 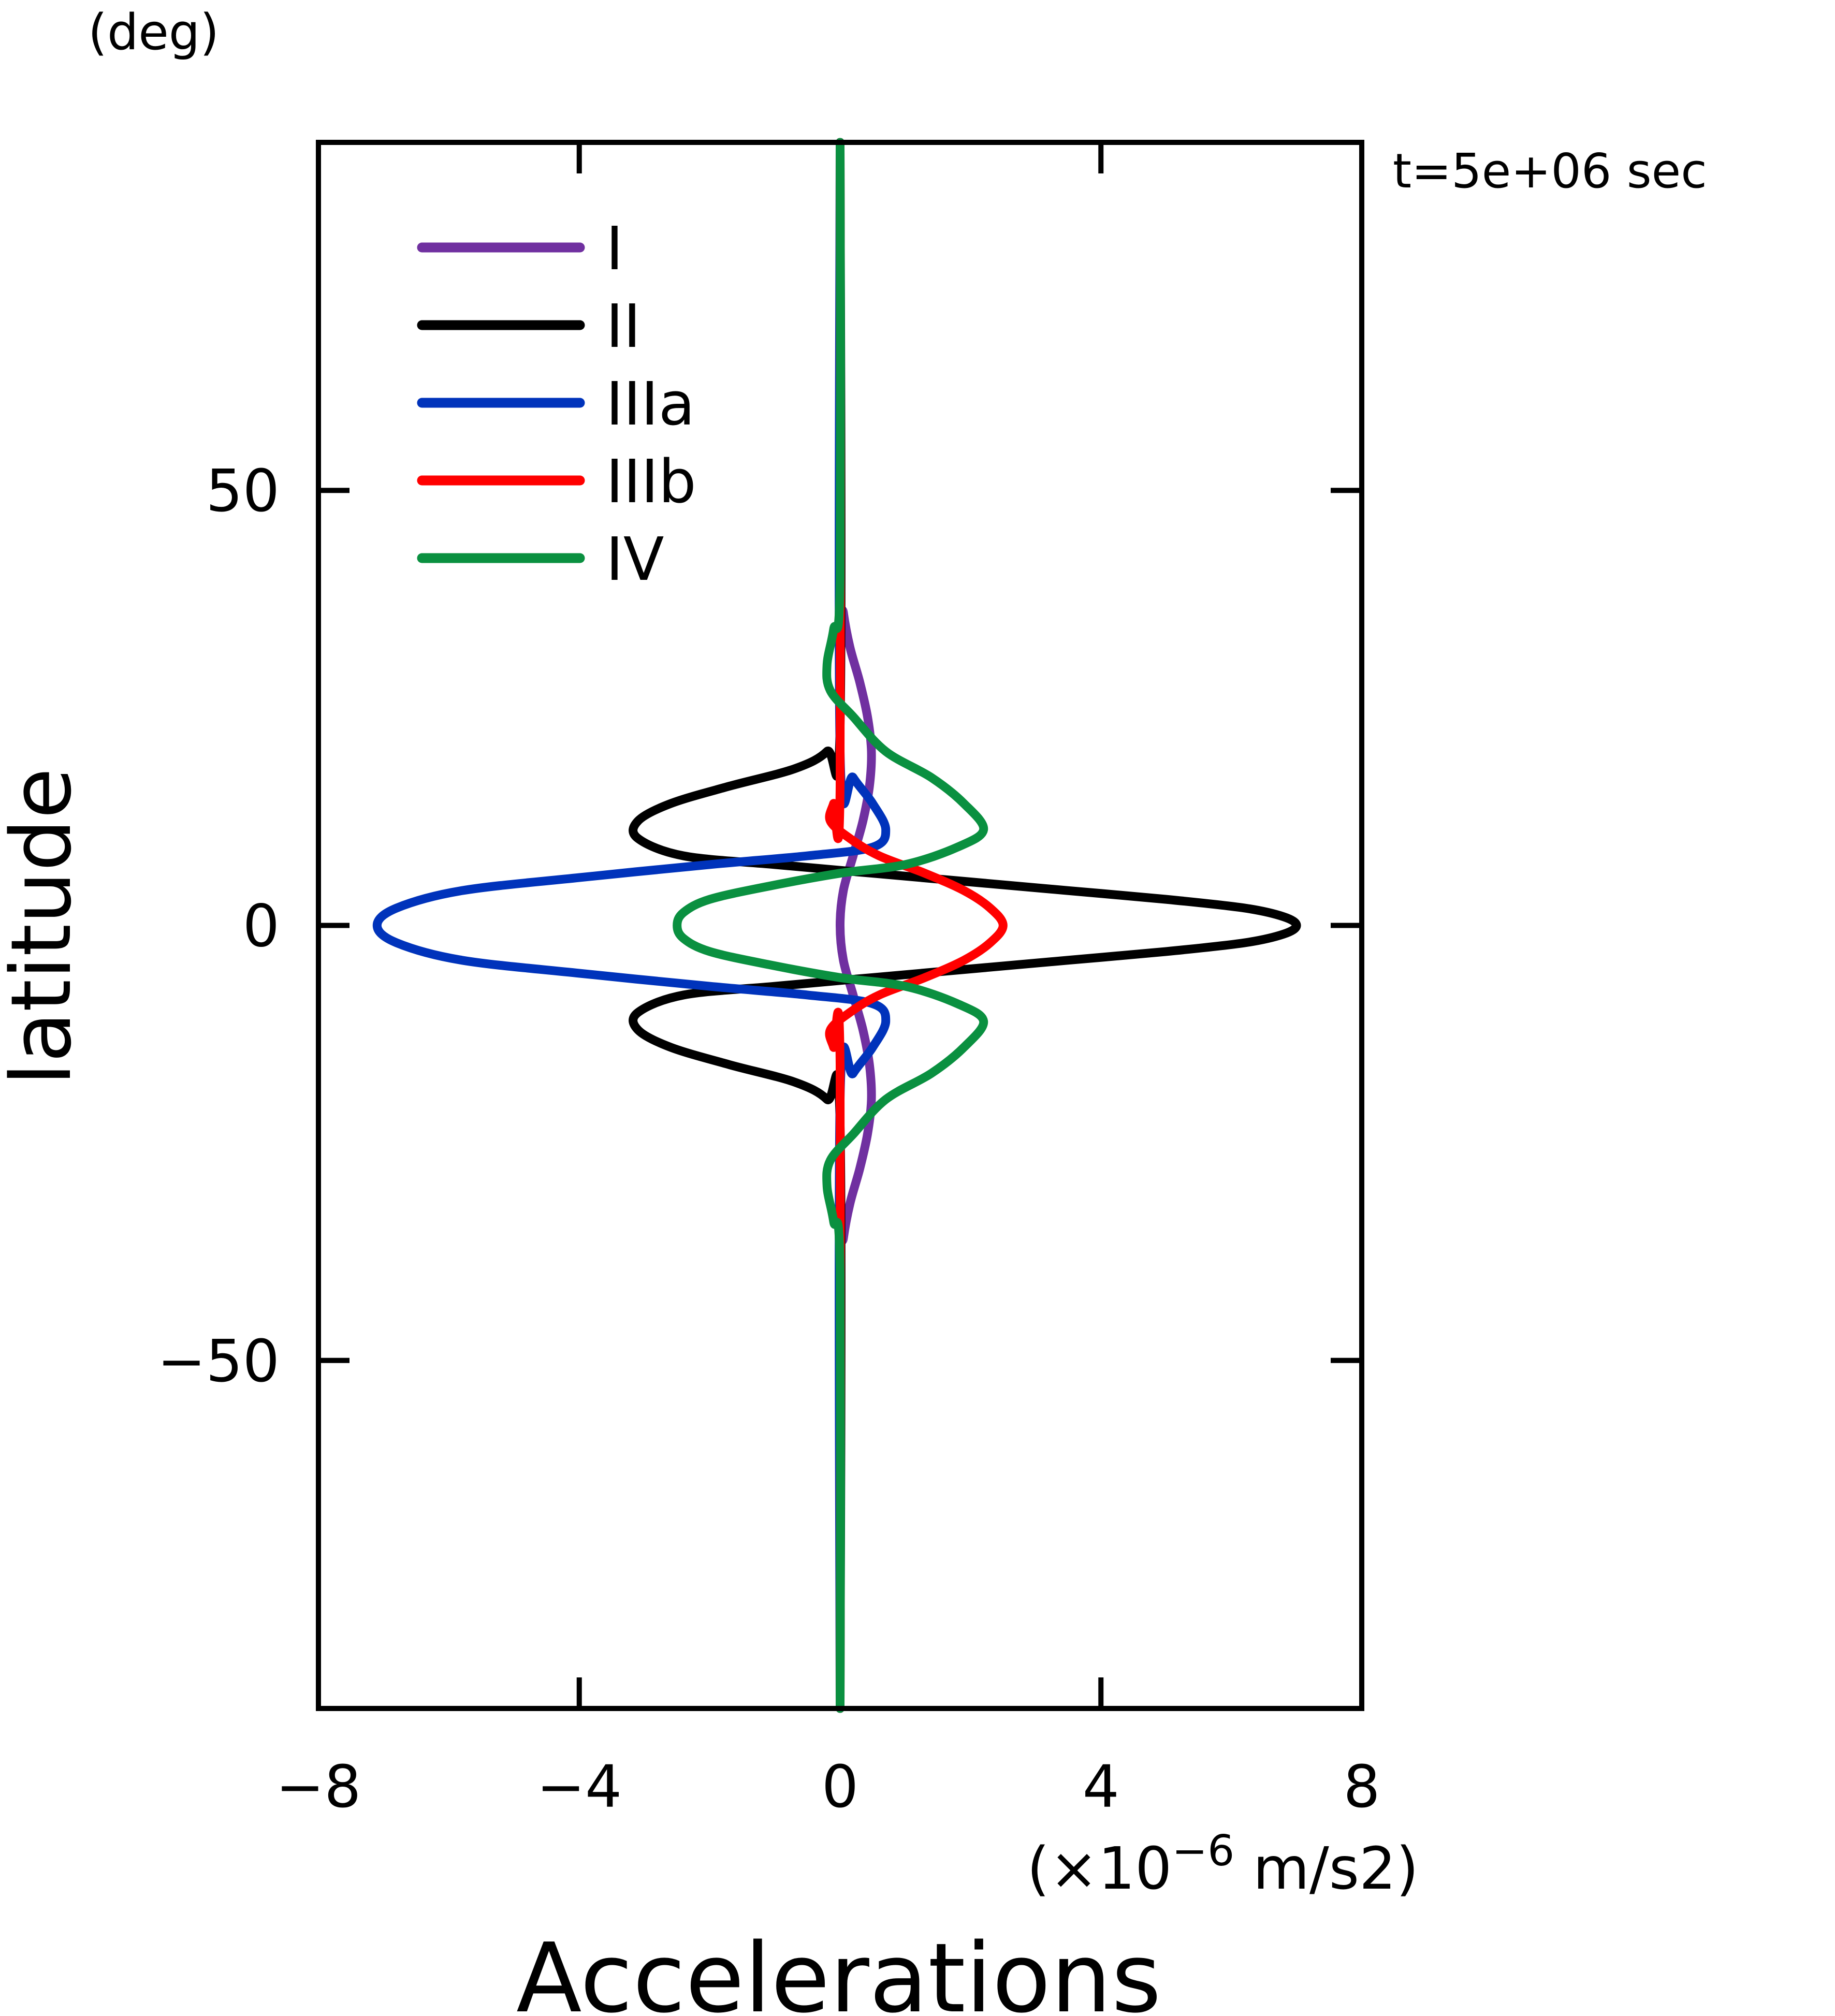 I want to click on x-axis-title: Accelerations, so click(x=839, y=1969).